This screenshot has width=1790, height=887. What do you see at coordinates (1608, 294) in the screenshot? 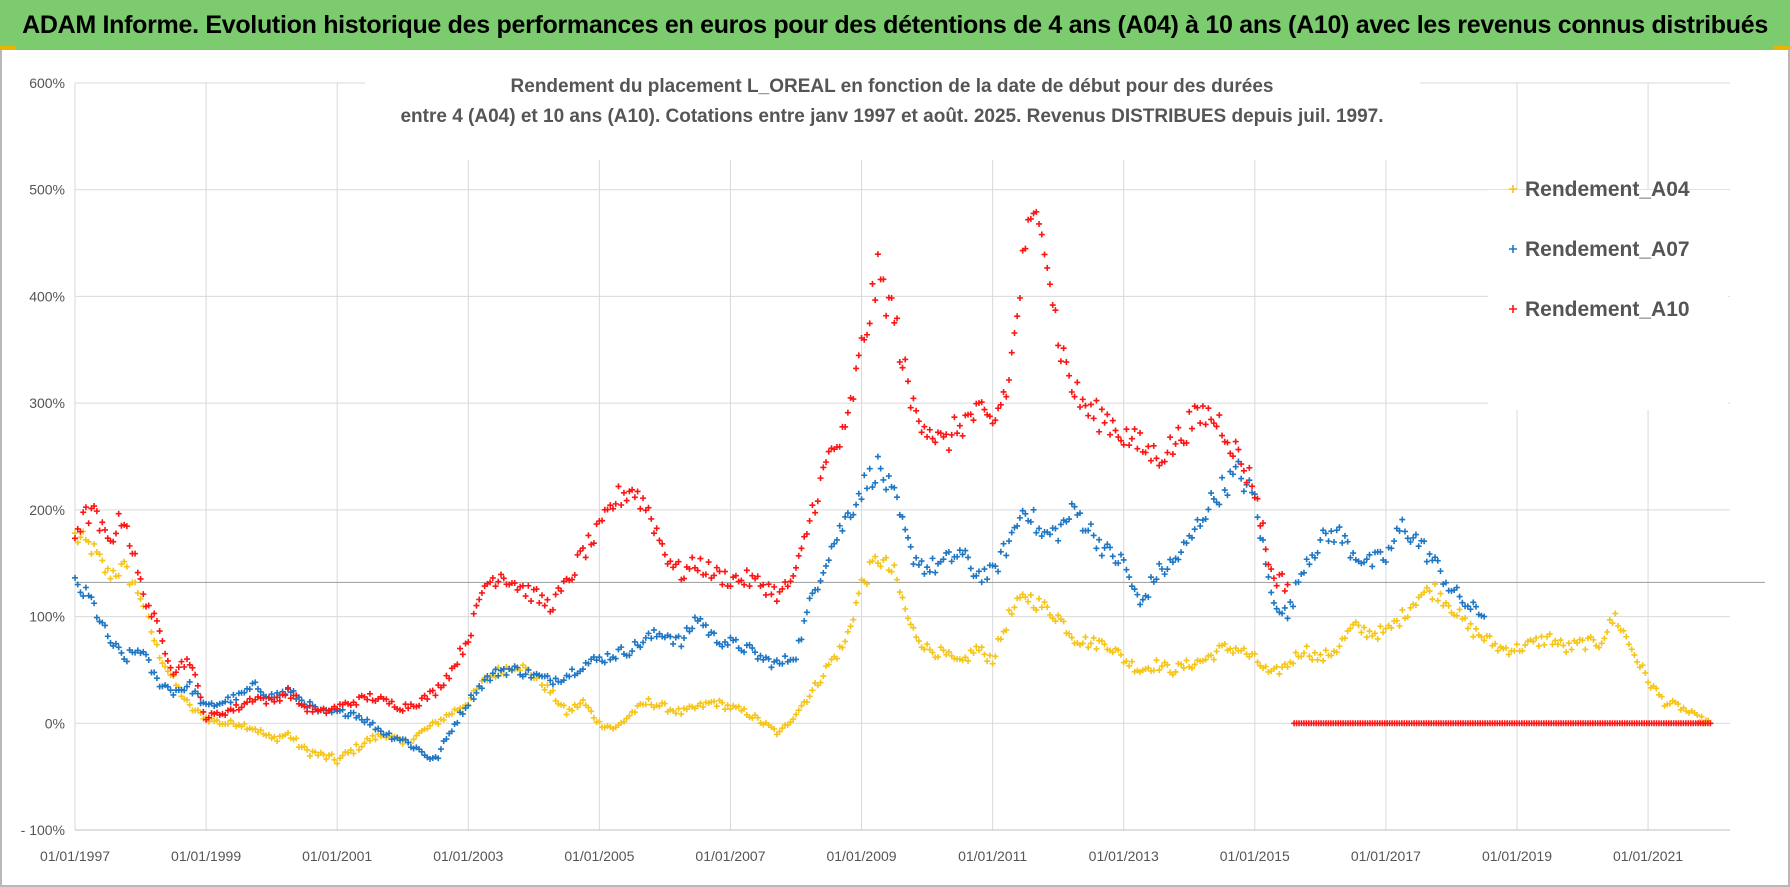
I see `legend: Rendement_A04 Rendement_A07 Rendement_A10` at bounding box center [1608, 294].